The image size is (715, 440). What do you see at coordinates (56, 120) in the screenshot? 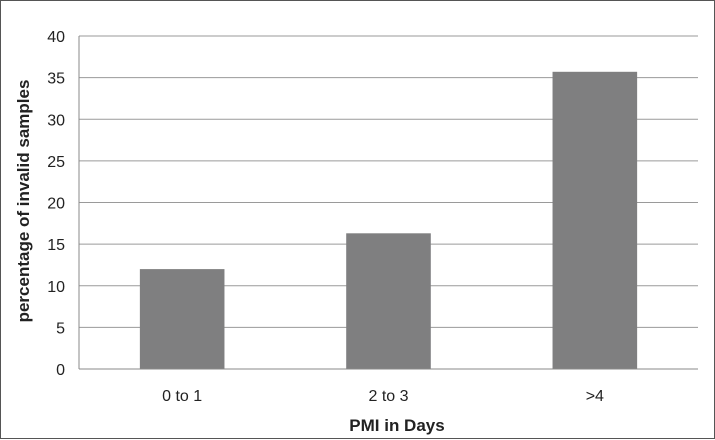
I see `y-tick-label: 30` at bounding box center [56, 120].